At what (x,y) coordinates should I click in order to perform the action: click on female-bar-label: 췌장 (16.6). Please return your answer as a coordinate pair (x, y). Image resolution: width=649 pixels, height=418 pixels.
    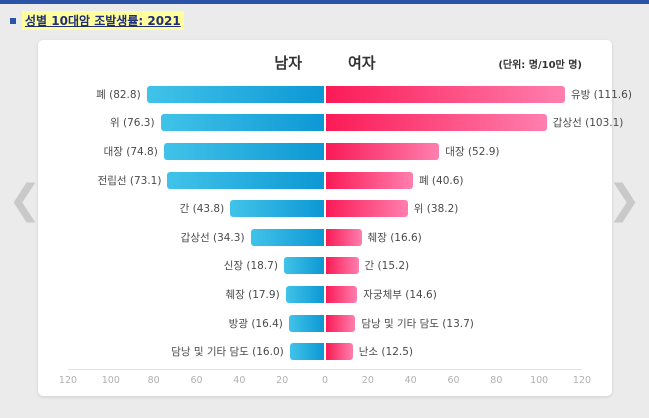
    Looking at the image, I should click on (394, 237).